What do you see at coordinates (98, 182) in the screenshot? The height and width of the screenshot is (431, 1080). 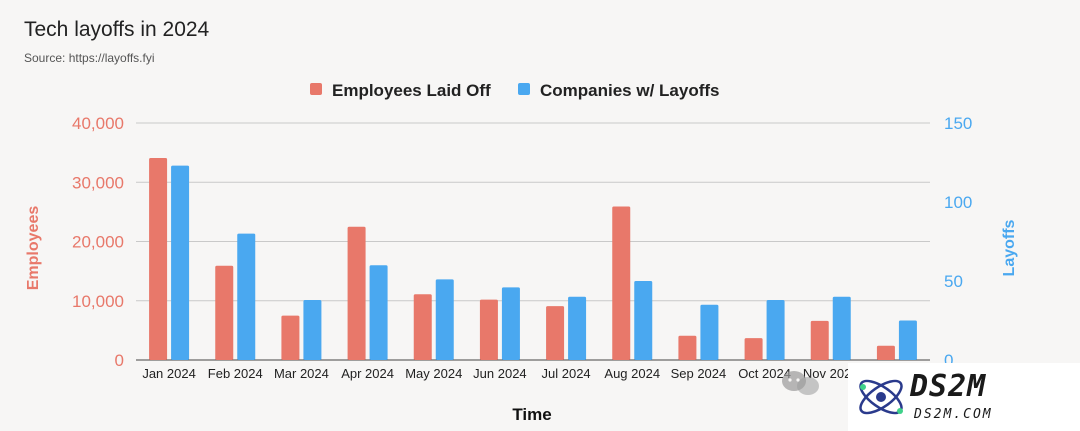 I see `y-tick-left: 30,000` at bounding box center [98, 182].